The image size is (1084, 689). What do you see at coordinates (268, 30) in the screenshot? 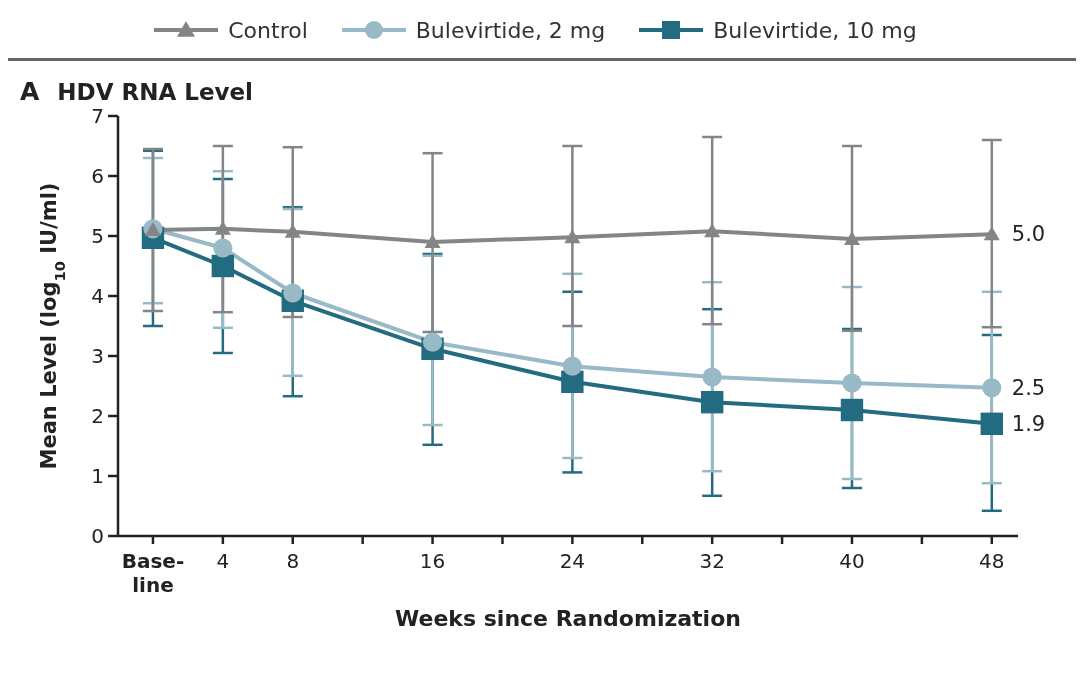
I see `legend-label: Control` at bounding box center [268, 30].